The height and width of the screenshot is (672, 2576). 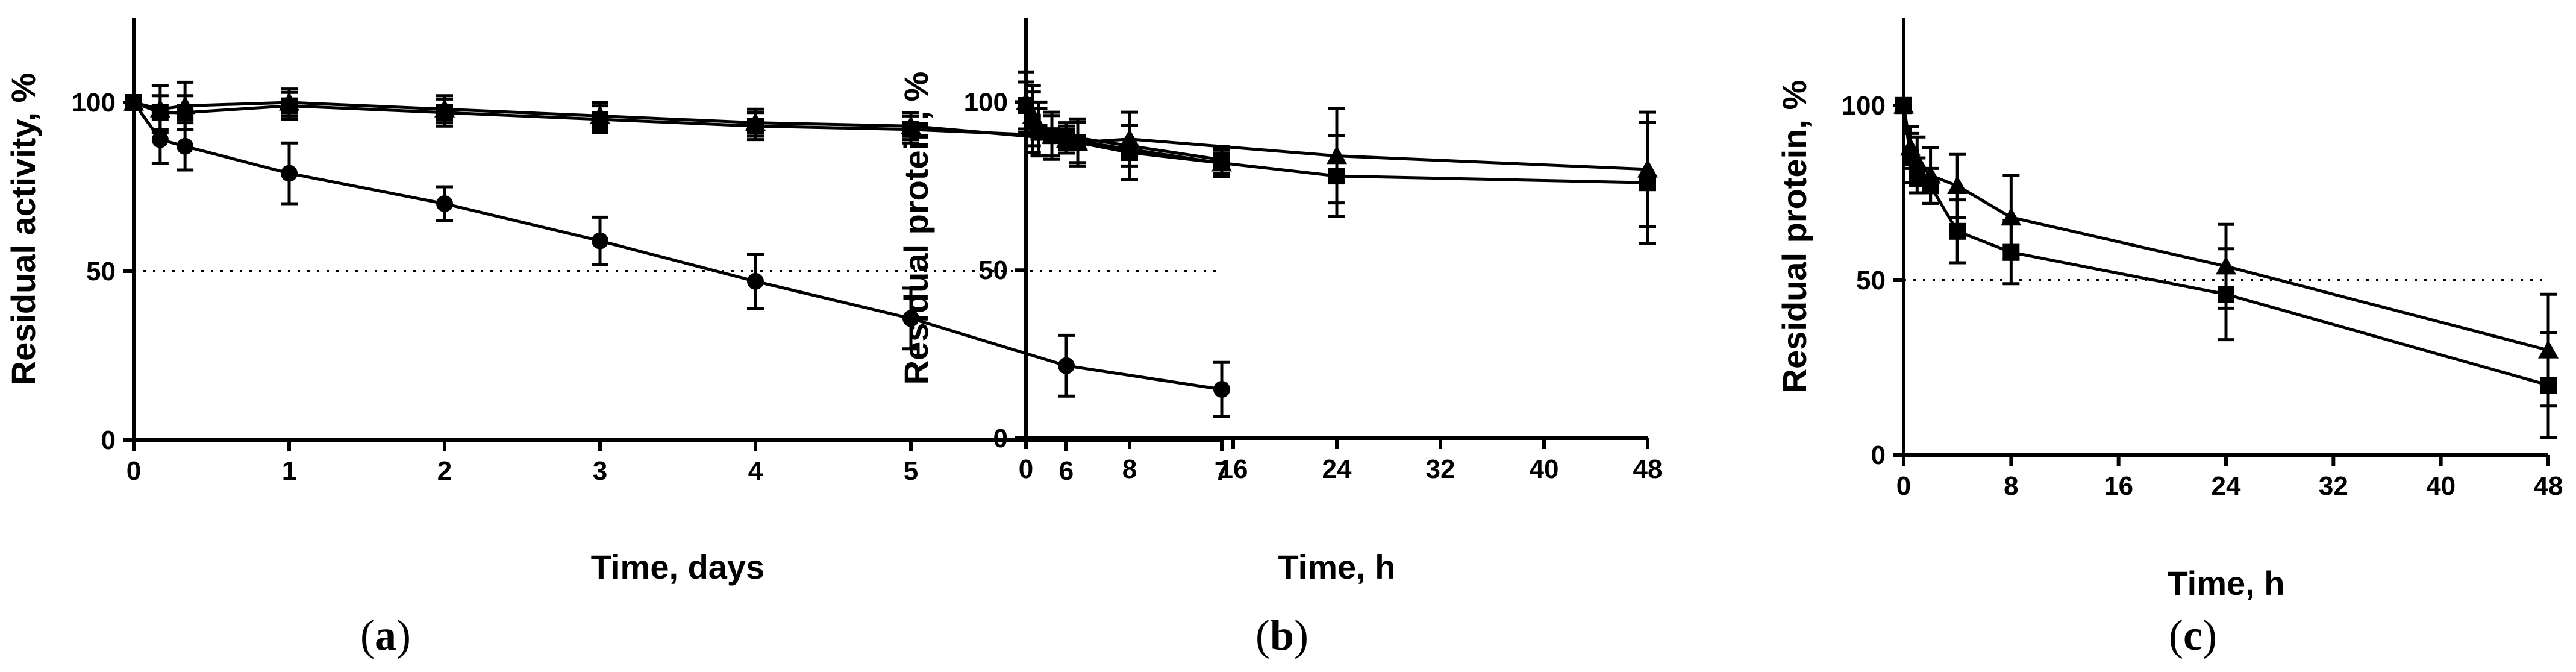 I want to click on x-tick-label: 5, so click(x=911, y=471).